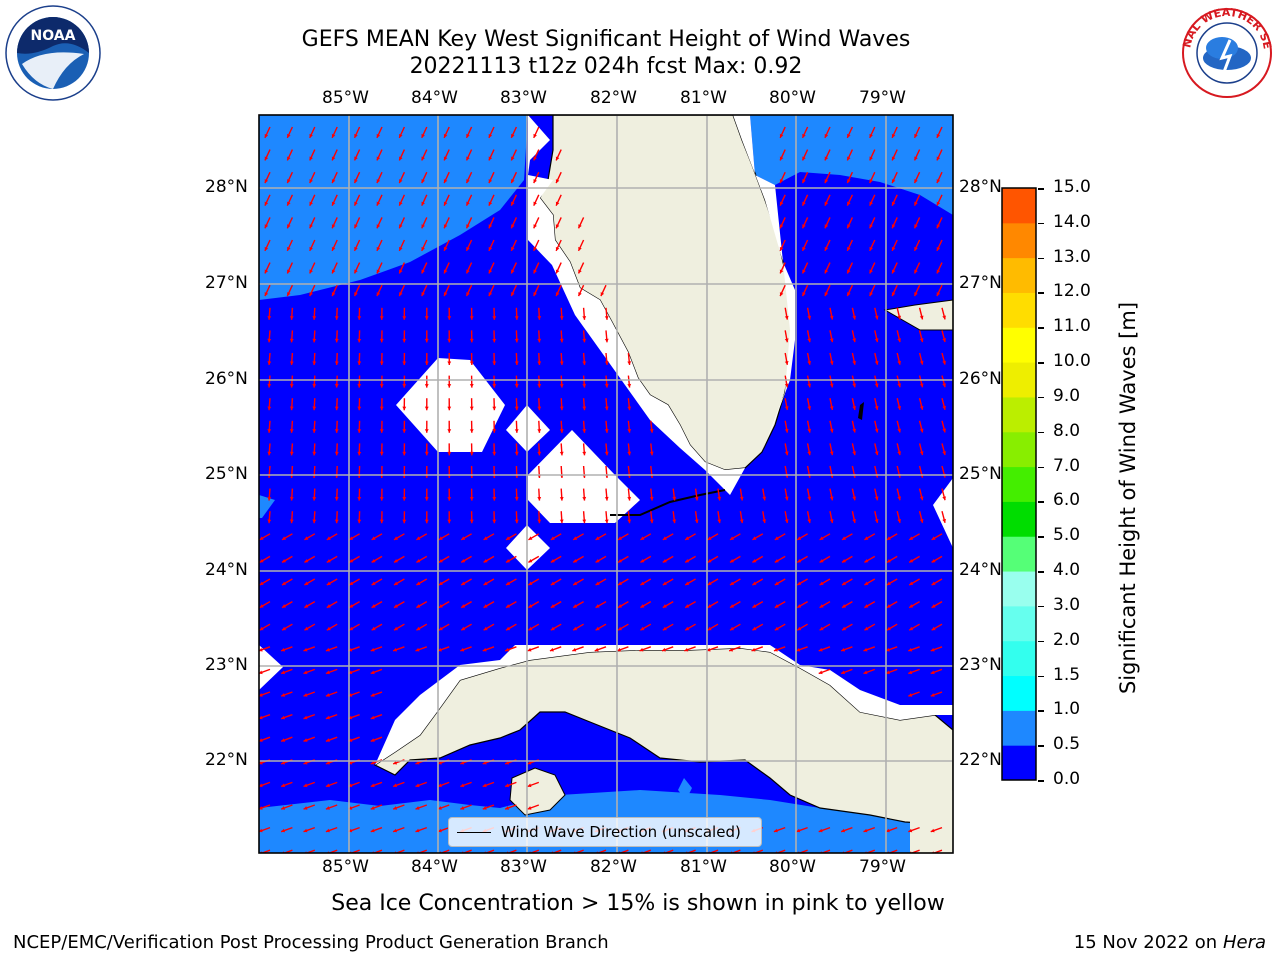  Describe the element at coordinates (1067, 709) in the screenshot. I see `colorbar-tick-label: 1.0` at that location.